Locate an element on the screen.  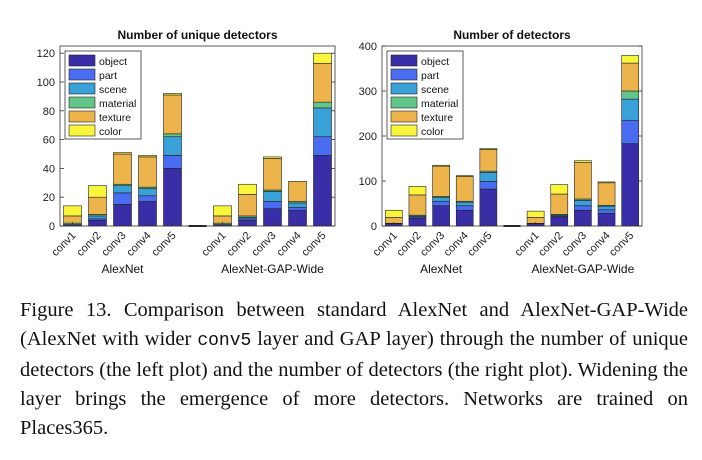
legend-swatch-scene is located at coordinates (404, 88).